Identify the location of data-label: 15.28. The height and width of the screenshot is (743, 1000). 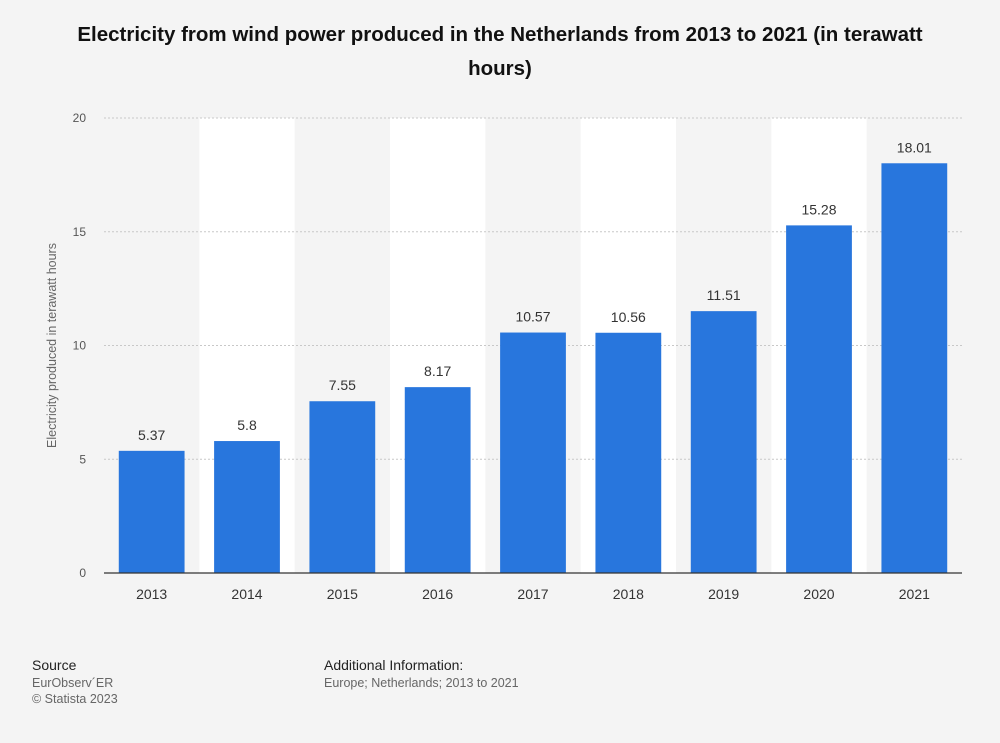
(818, 209).